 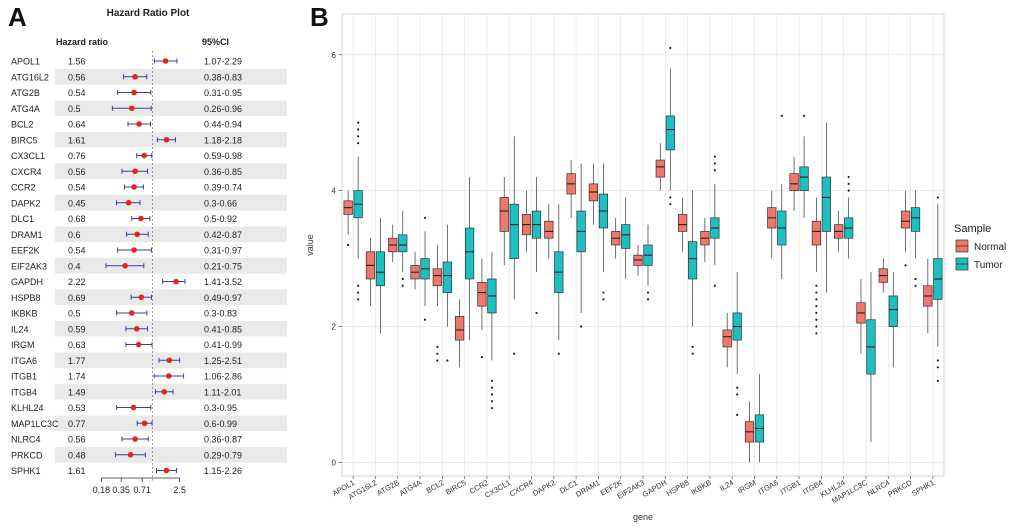 I want to click on forest-gene-label: GAPDH, so click(x=27, y=282).